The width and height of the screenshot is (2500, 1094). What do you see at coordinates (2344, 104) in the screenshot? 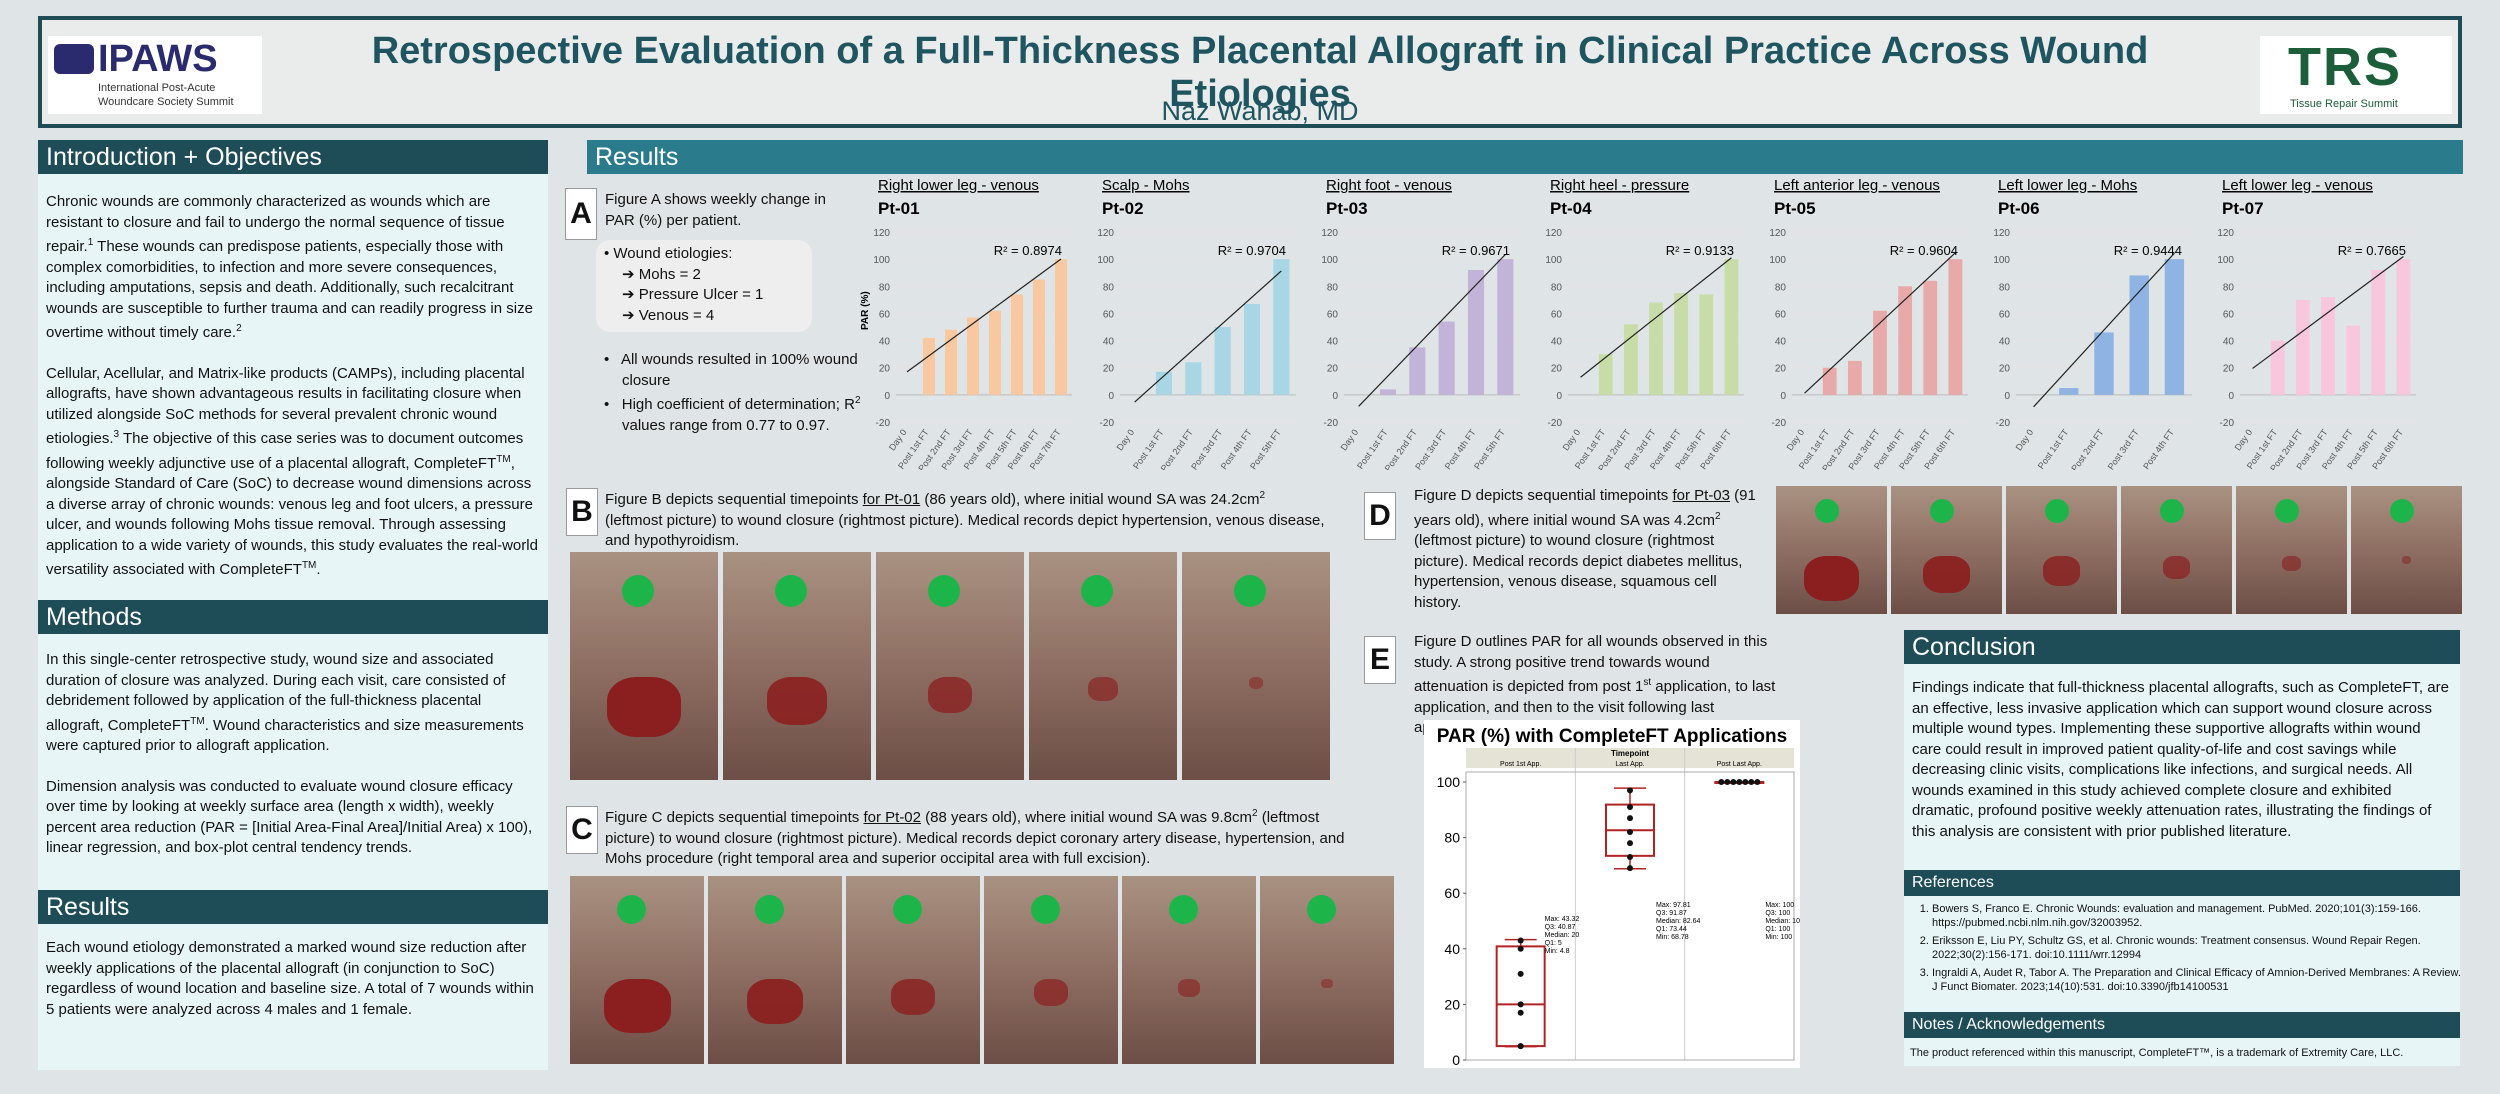
I see `logo-right-subtitle: Tissue Repair Summit` at bounding box center [2344, 104].